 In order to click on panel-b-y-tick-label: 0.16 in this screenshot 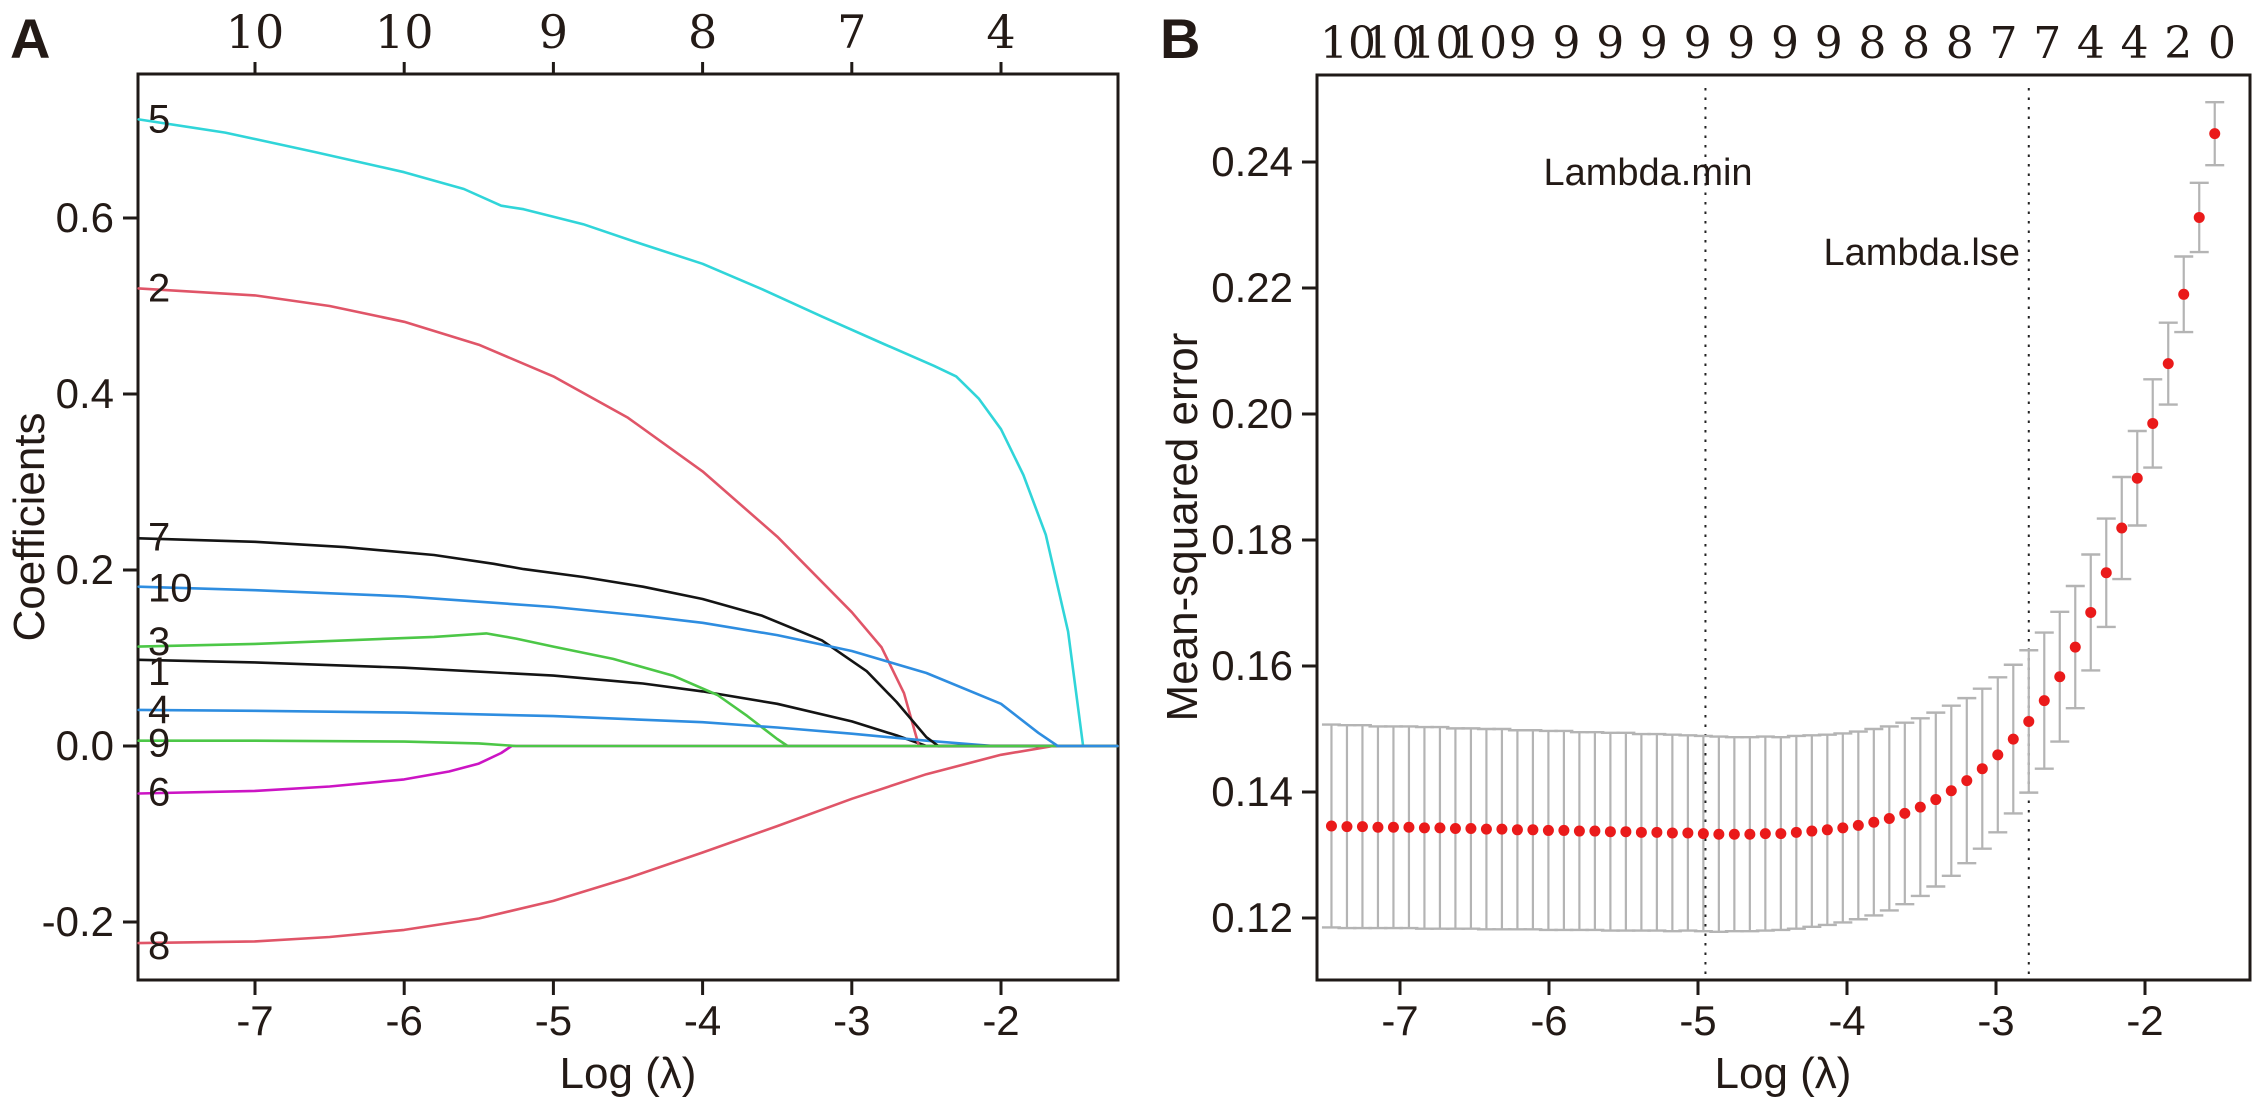, I will do `click(1252, 665)`.